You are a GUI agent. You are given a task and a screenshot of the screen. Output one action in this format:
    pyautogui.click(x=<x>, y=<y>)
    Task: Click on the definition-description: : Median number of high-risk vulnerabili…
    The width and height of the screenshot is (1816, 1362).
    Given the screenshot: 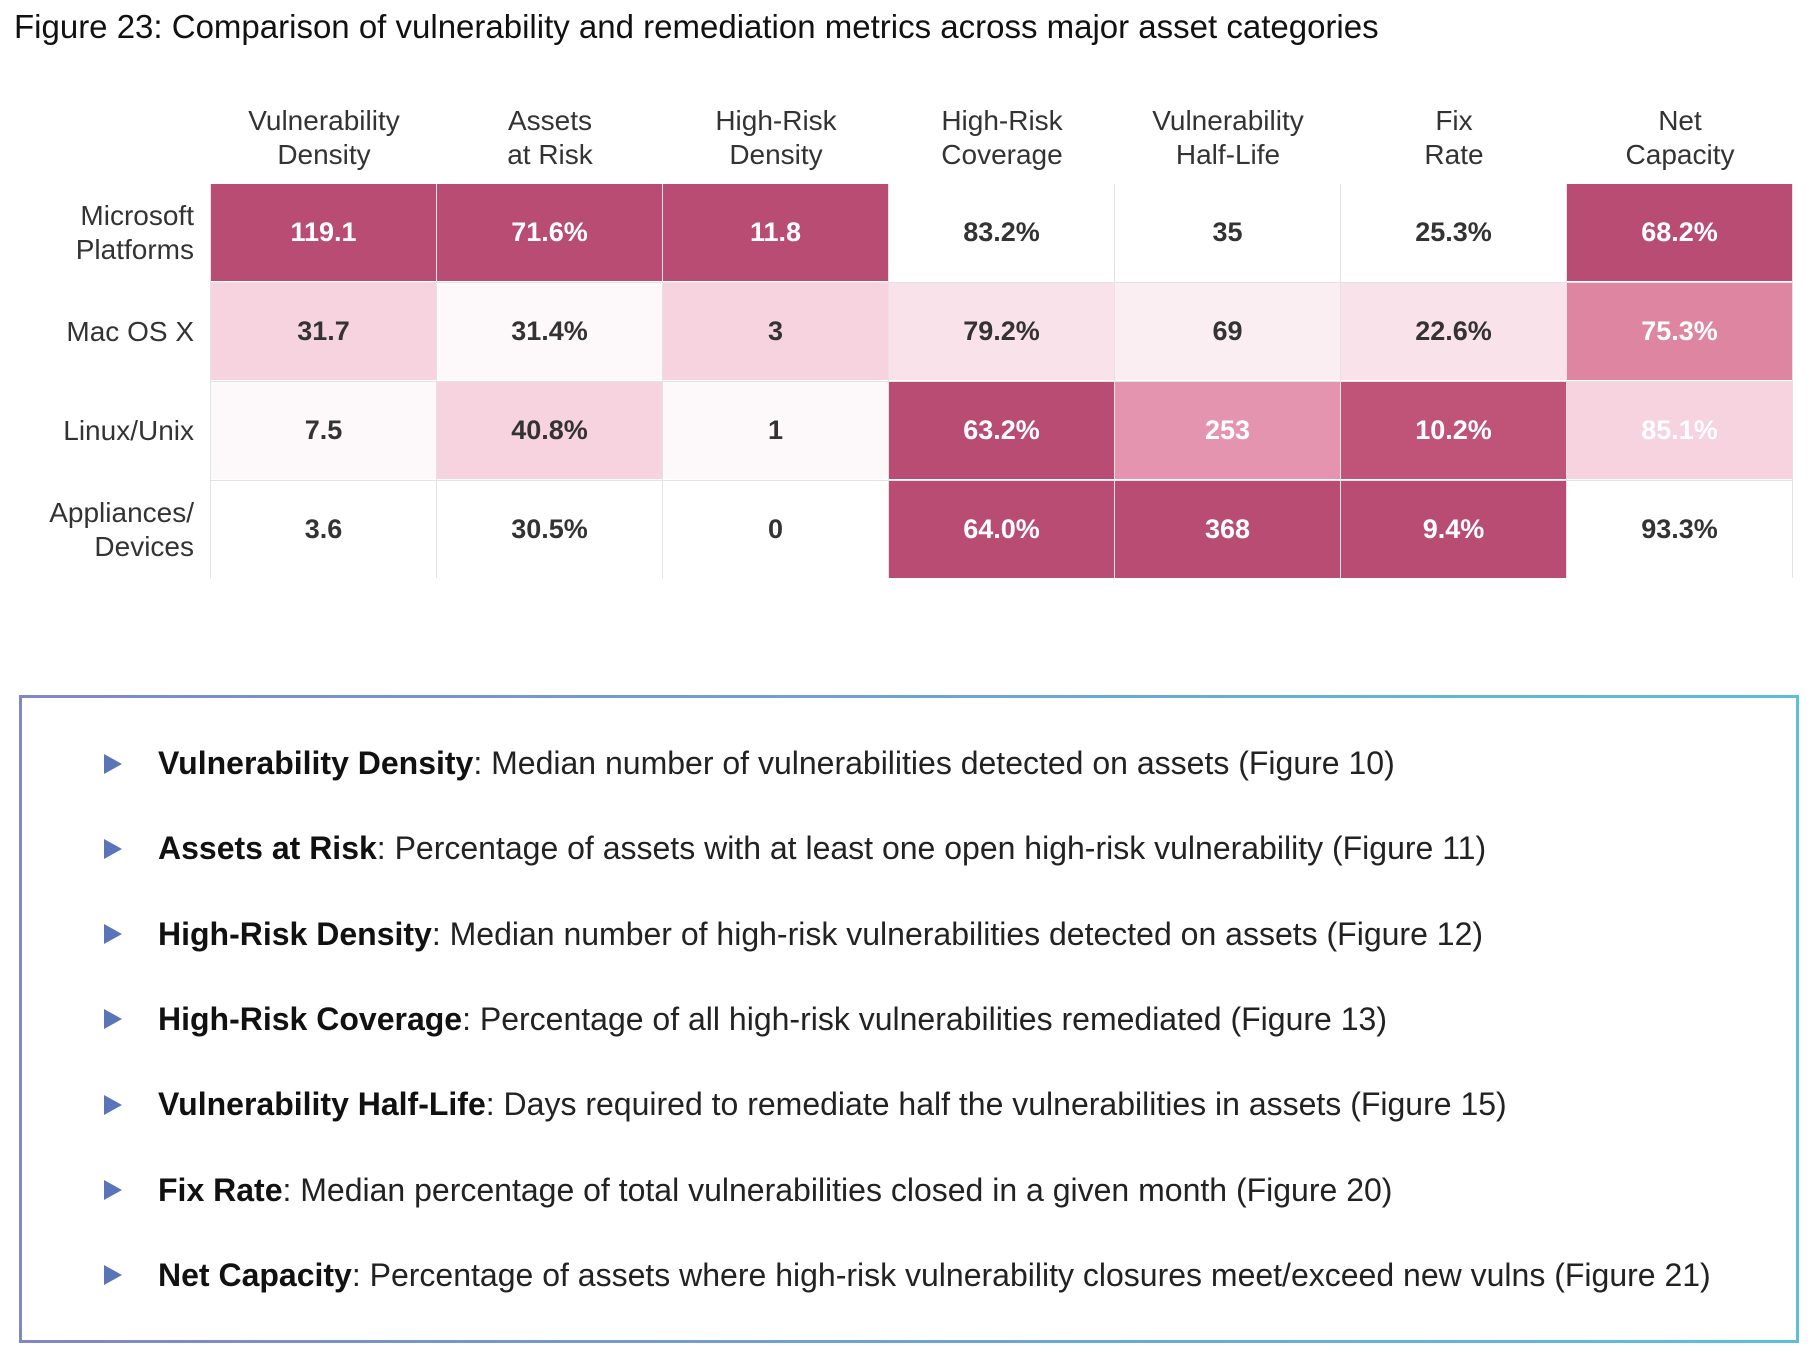 What is the action you would take?
    pyautogui.click(x=957, y=933)
    